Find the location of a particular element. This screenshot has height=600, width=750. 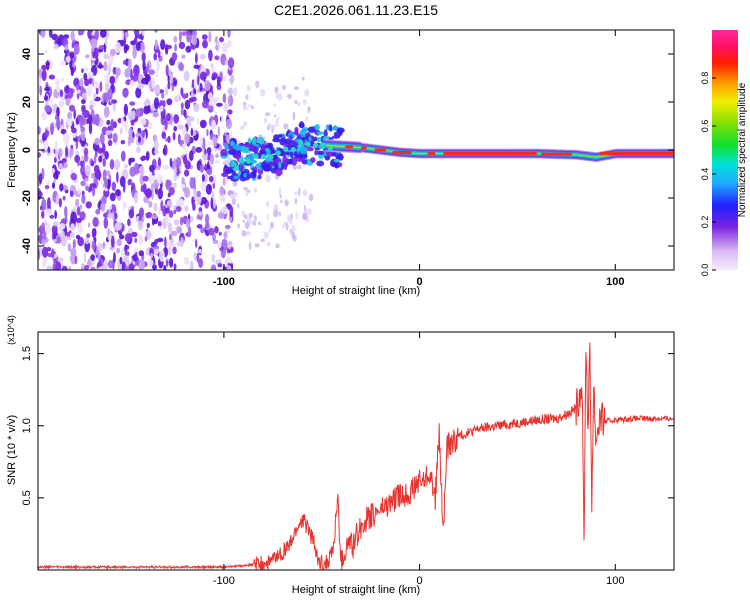

colorbar-ticks: 0.0 0.2 0.4 0.6 0.8 is located at coordinates (708, 174).